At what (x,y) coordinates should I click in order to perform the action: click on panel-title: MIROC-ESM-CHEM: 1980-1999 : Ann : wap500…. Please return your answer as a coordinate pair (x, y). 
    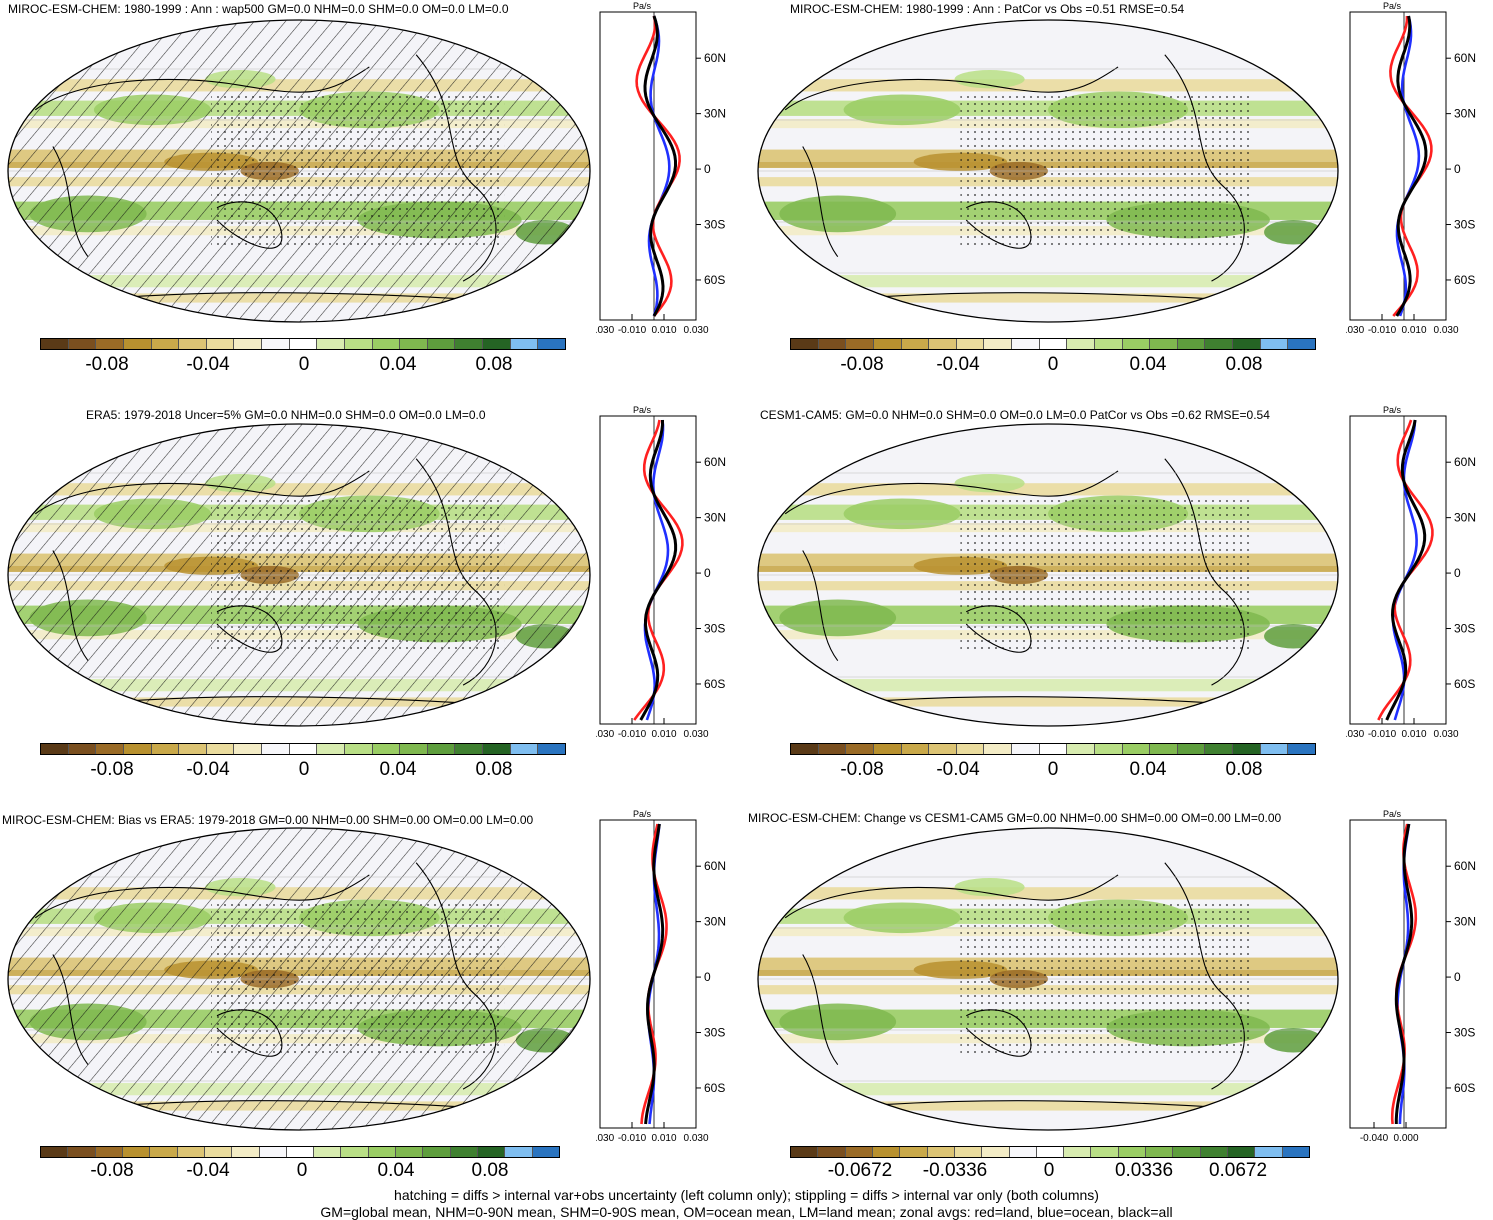
    Looking at the image, I should click on (258, 9).